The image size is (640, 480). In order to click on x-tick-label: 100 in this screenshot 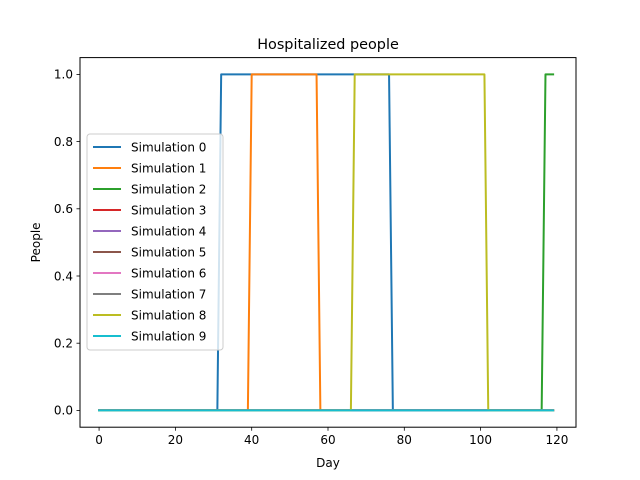, I will do `click(480, 440)`.